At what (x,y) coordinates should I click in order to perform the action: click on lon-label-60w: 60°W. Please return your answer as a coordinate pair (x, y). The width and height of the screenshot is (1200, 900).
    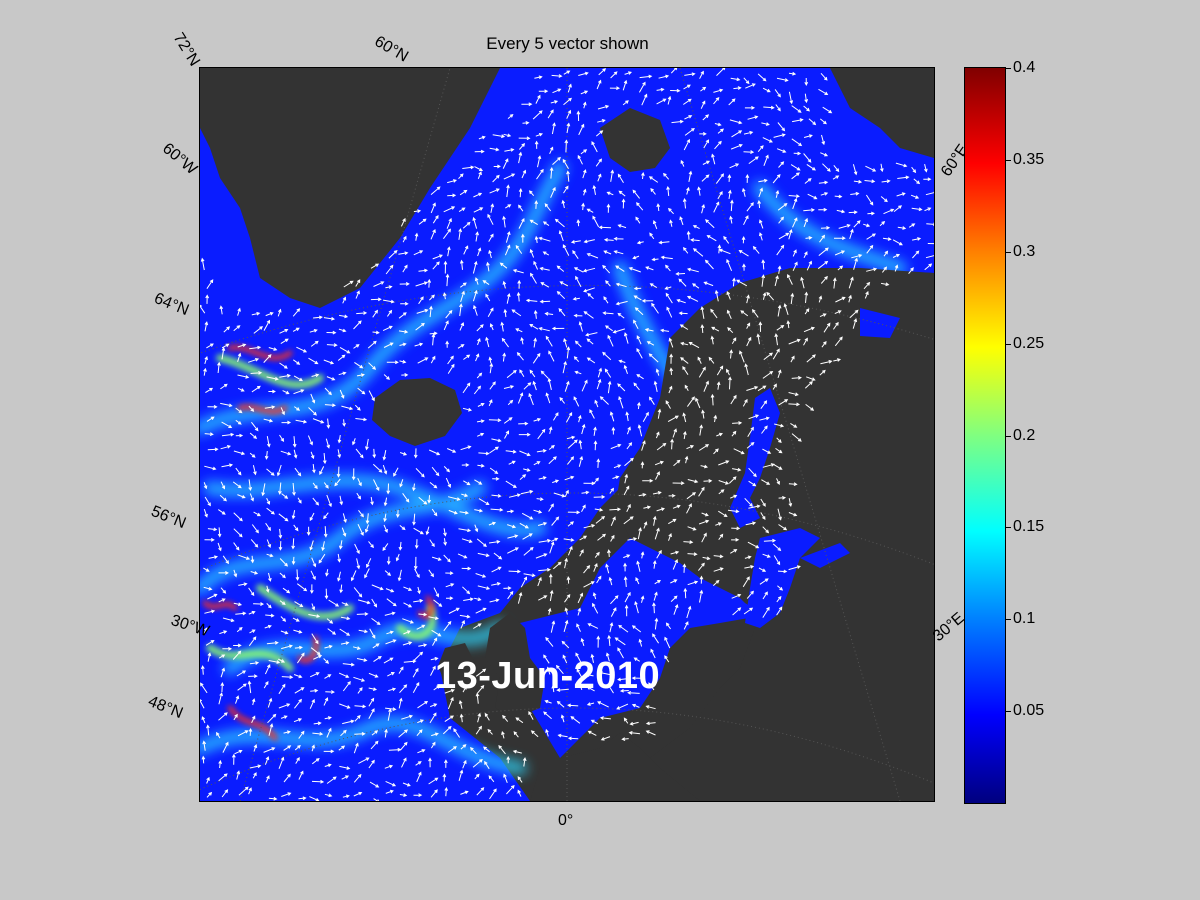
    Looking at the image, I should click on (180, 159).